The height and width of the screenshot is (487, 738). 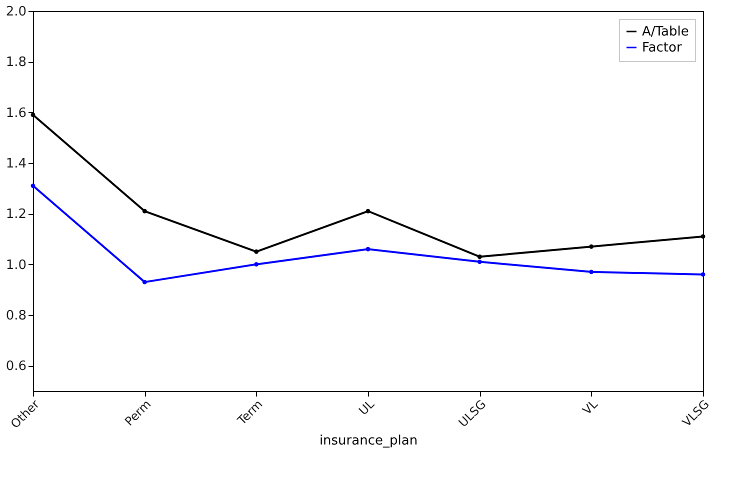 I want to click on y-tick-label: 1.8, so click(x=16, y=62).